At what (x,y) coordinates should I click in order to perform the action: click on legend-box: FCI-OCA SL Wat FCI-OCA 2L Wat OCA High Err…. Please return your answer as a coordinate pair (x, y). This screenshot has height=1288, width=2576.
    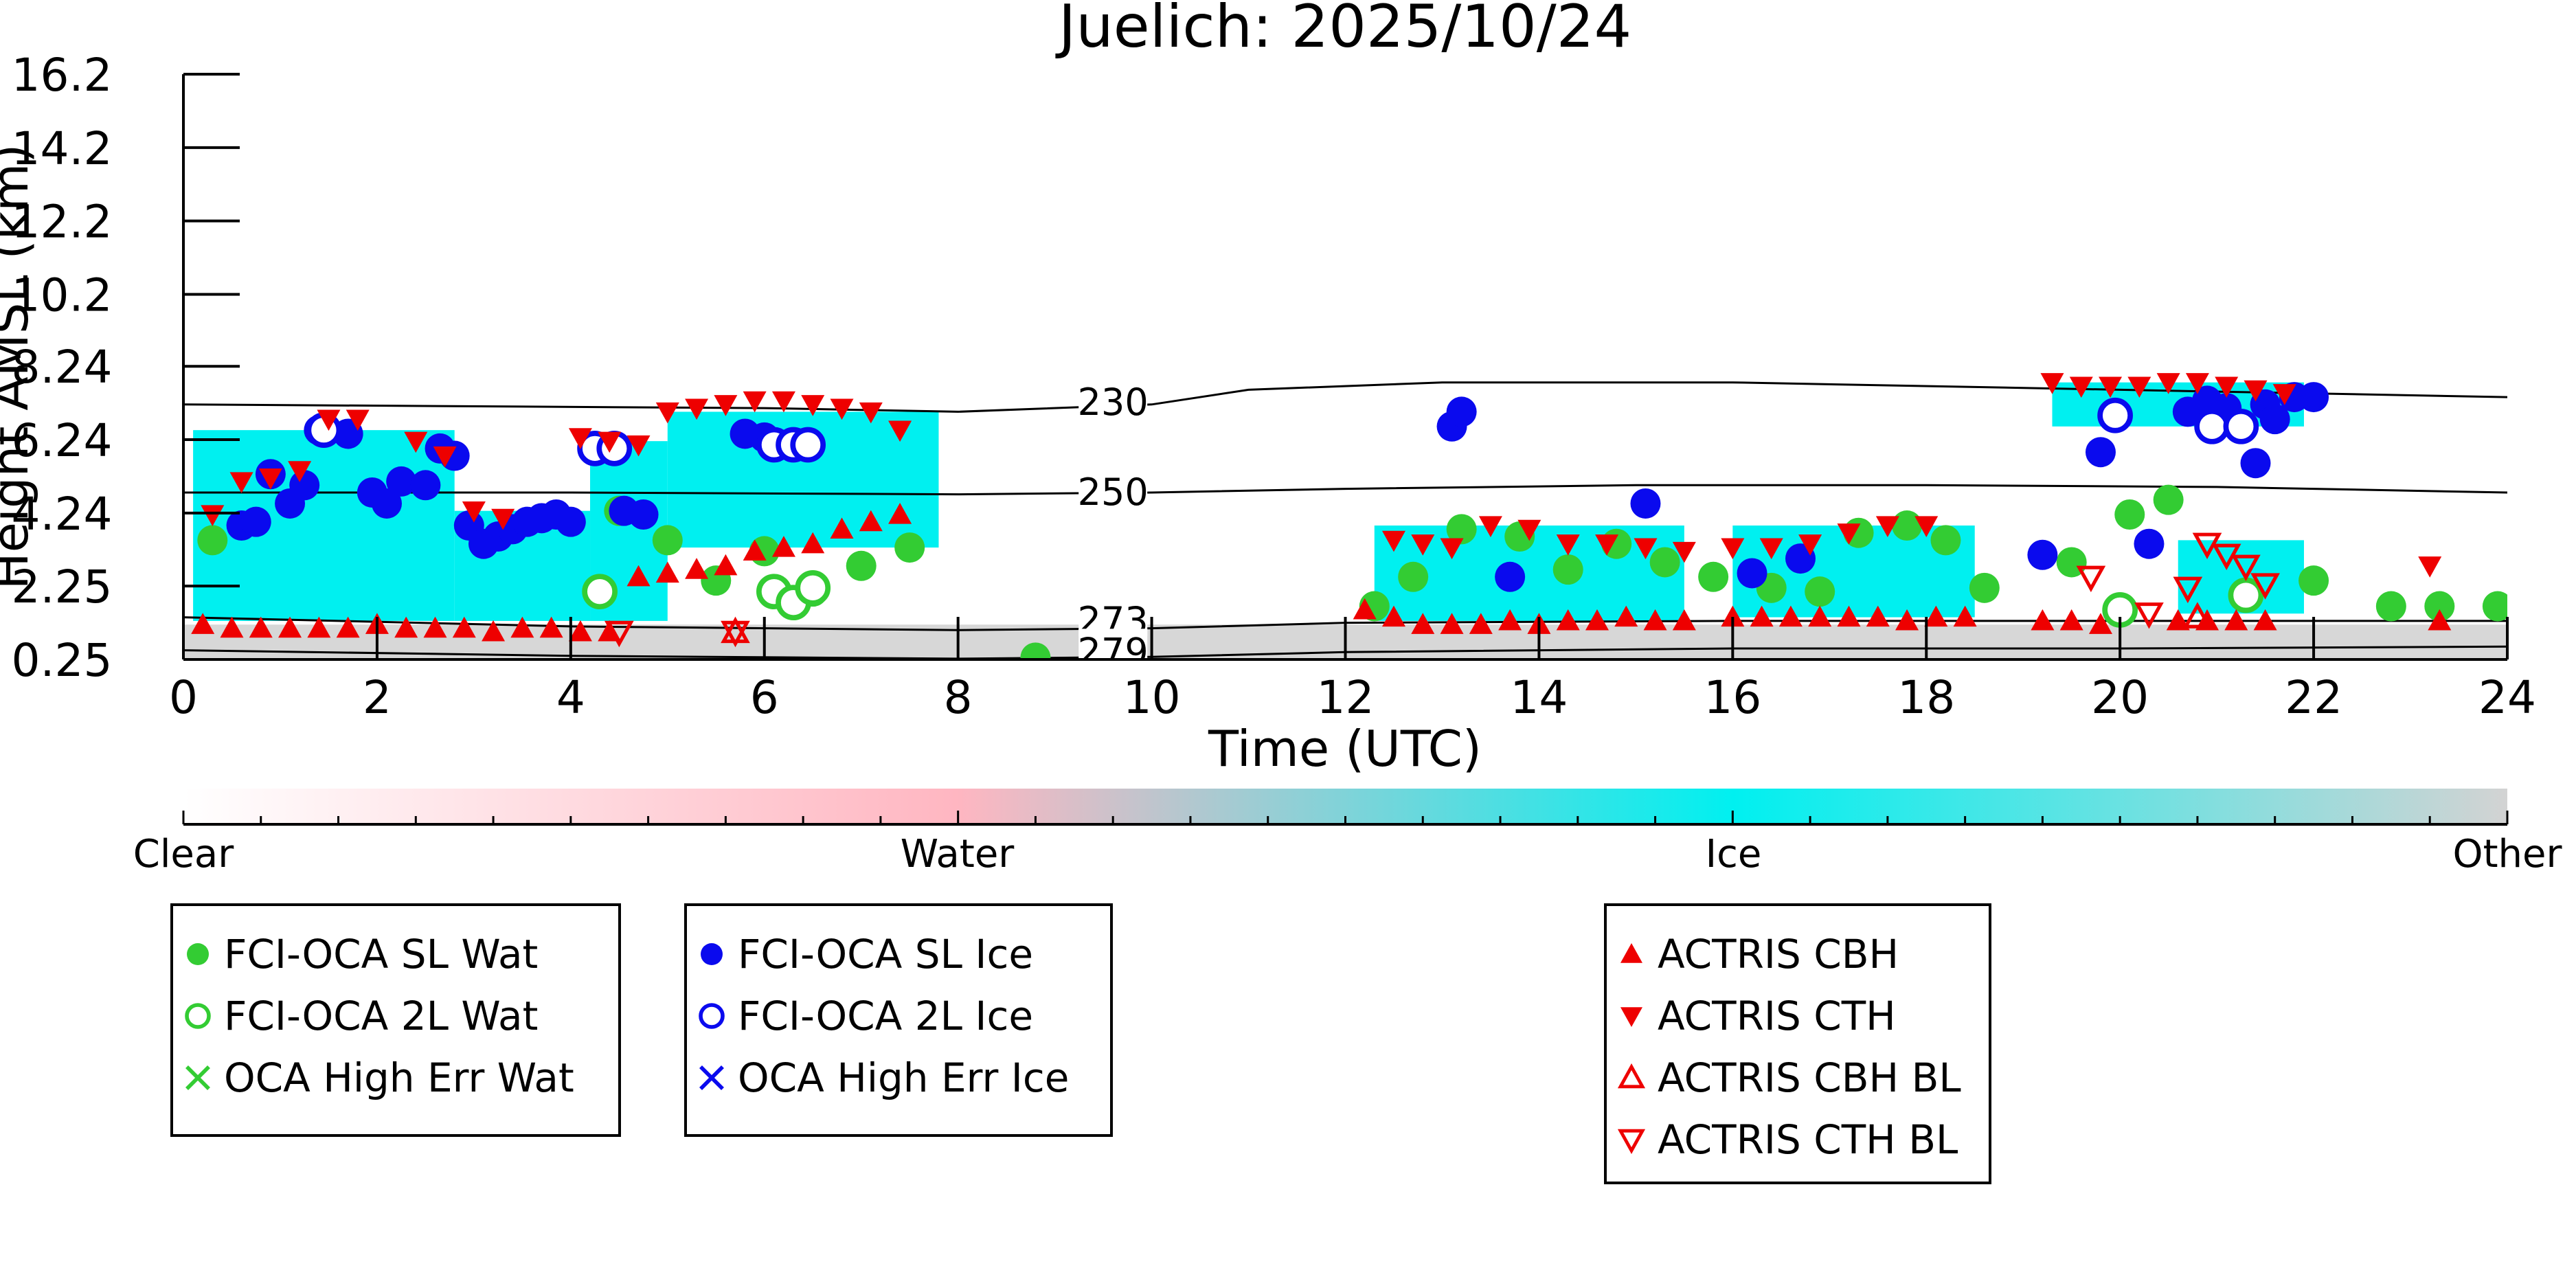
    Looking at the image, I should click on (395, 1020).